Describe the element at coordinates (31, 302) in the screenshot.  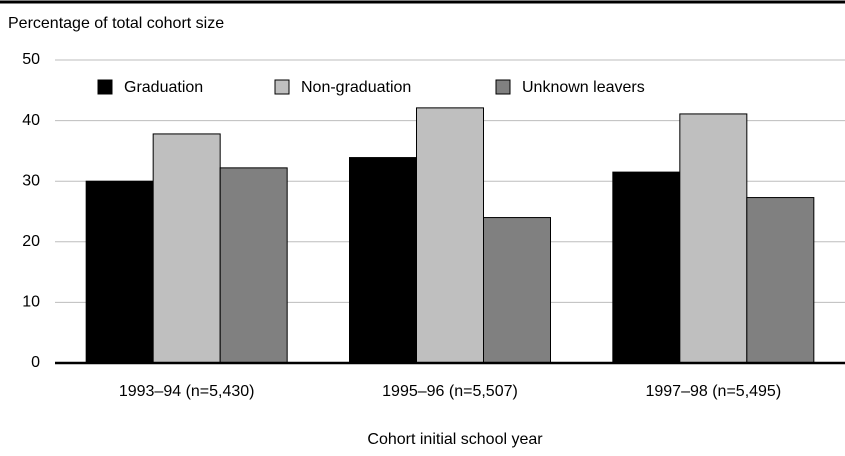
I see `y-tick-label: 10` at that location.